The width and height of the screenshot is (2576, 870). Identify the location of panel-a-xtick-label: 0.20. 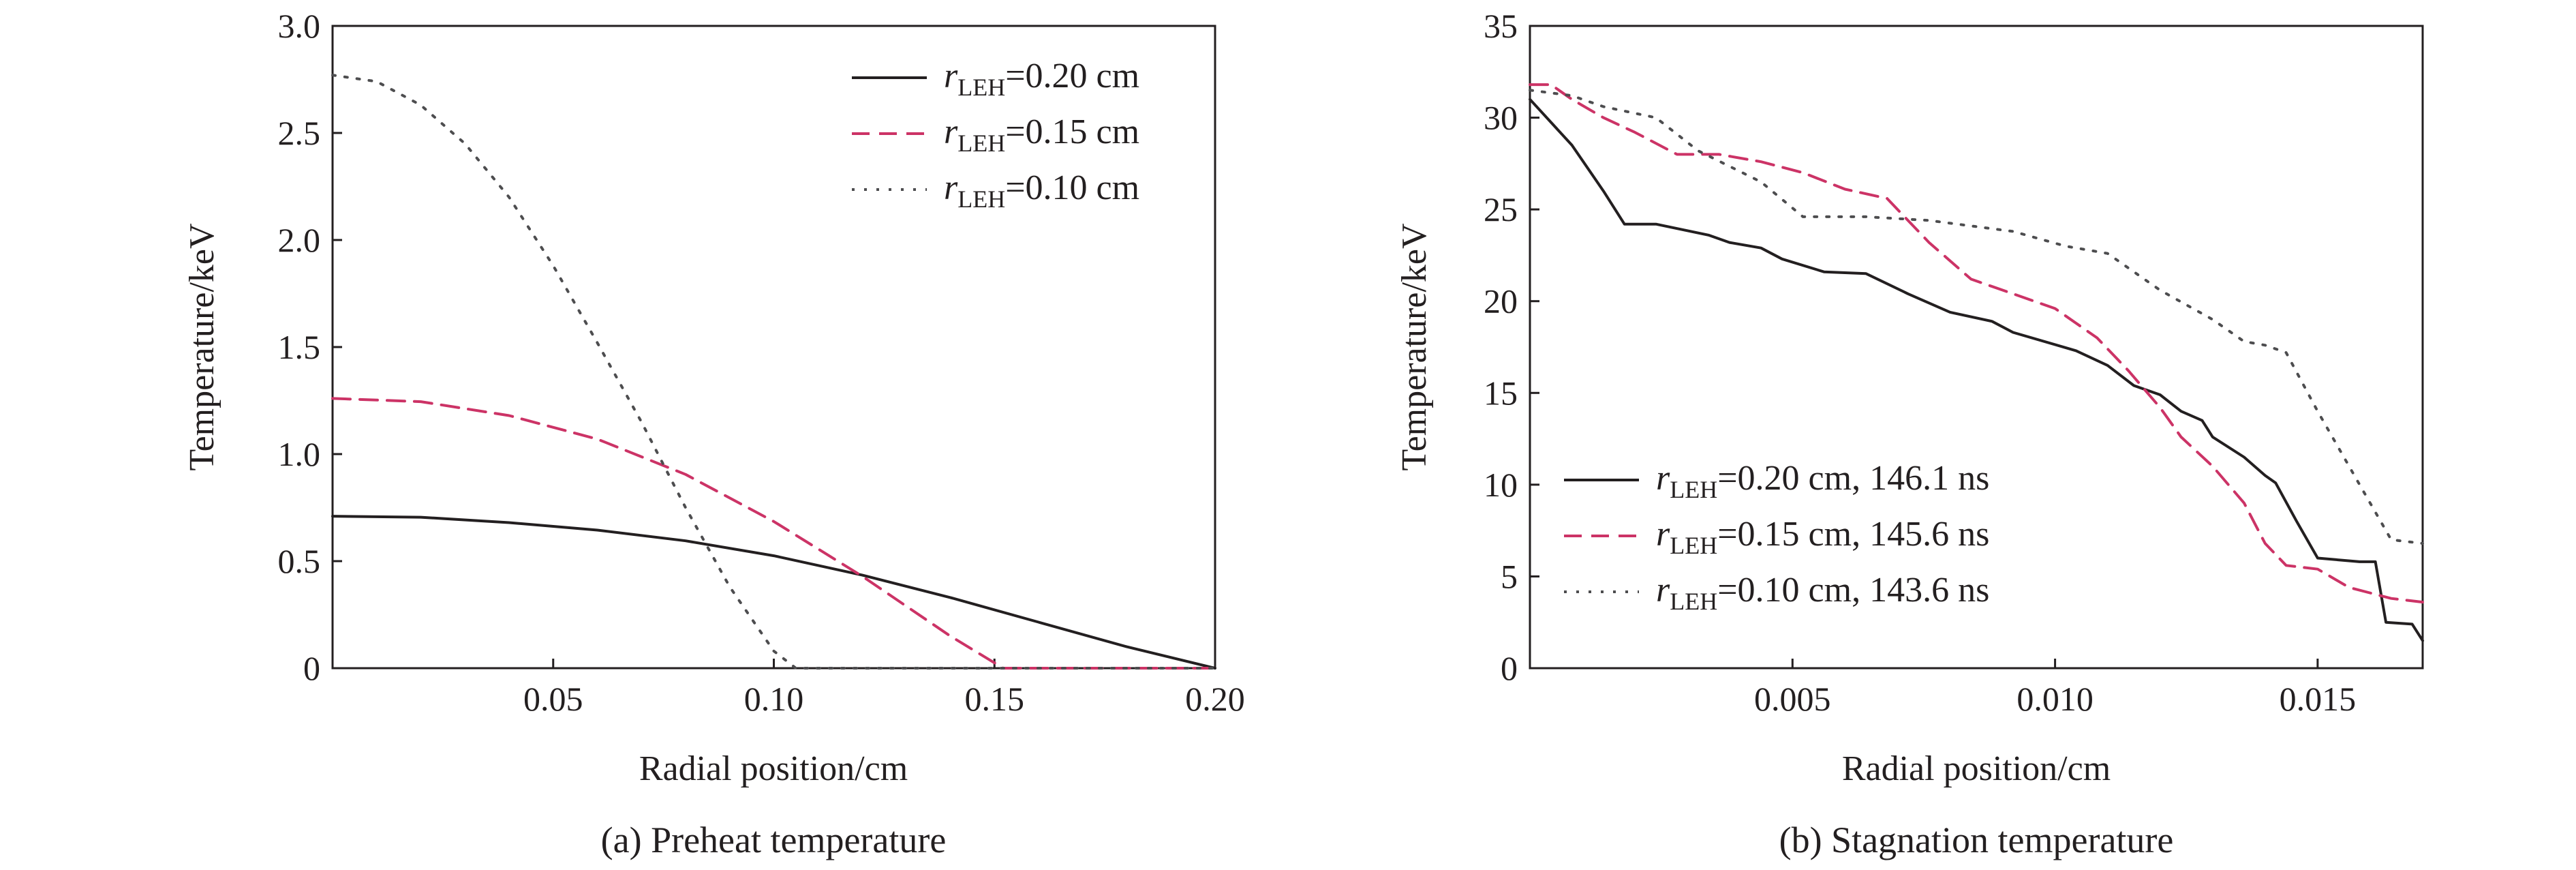
(1215, 699).